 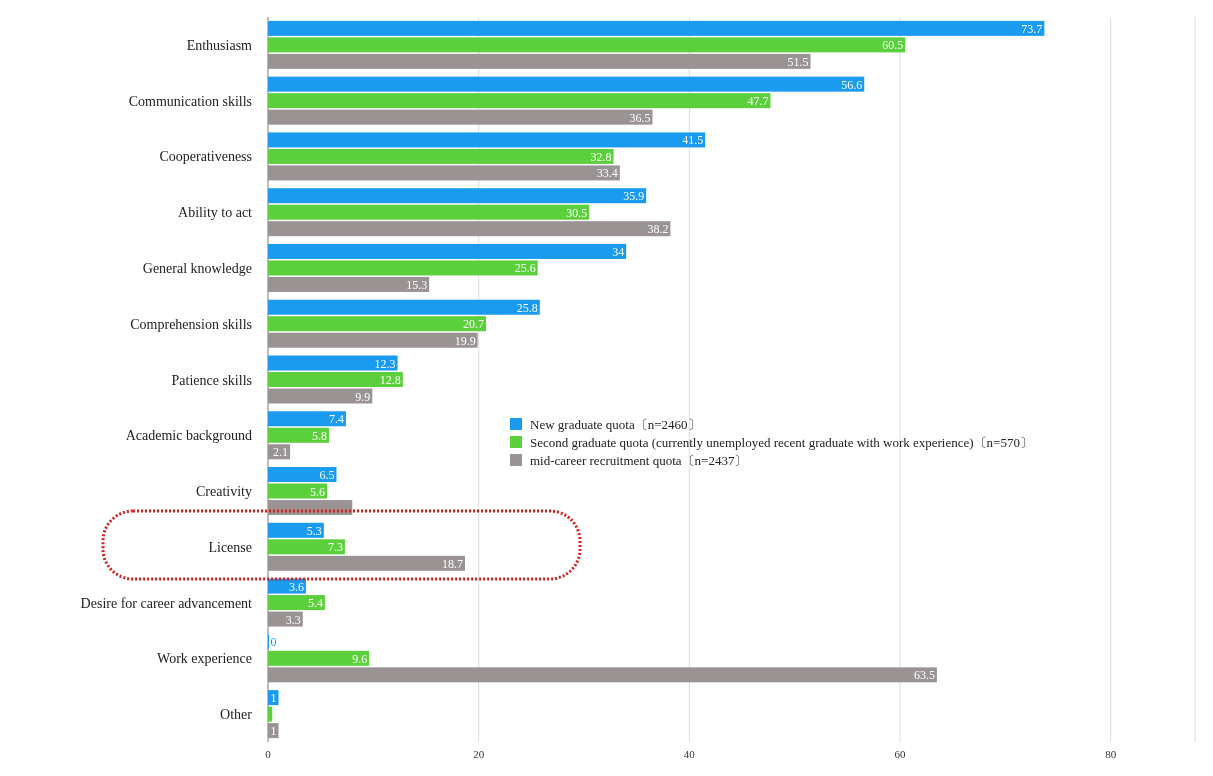 What do you see at coordinates (1111, 754) in the screenshot?
I see `x-tick-label: 80` at bounding box center [1111, 754].